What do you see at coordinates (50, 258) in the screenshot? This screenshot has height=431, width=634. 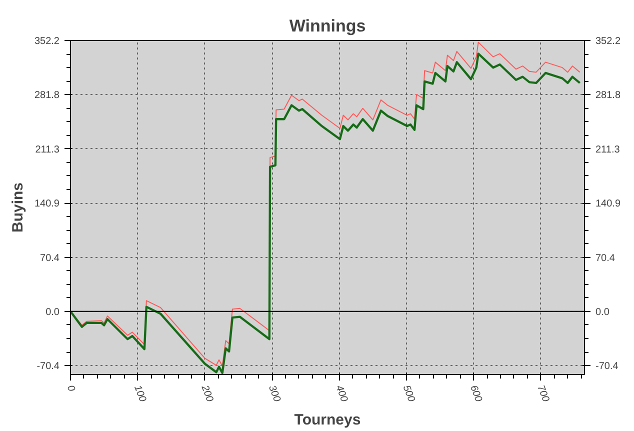 I see `y-tick-label: 70.4` at bounding box center [50, 258].